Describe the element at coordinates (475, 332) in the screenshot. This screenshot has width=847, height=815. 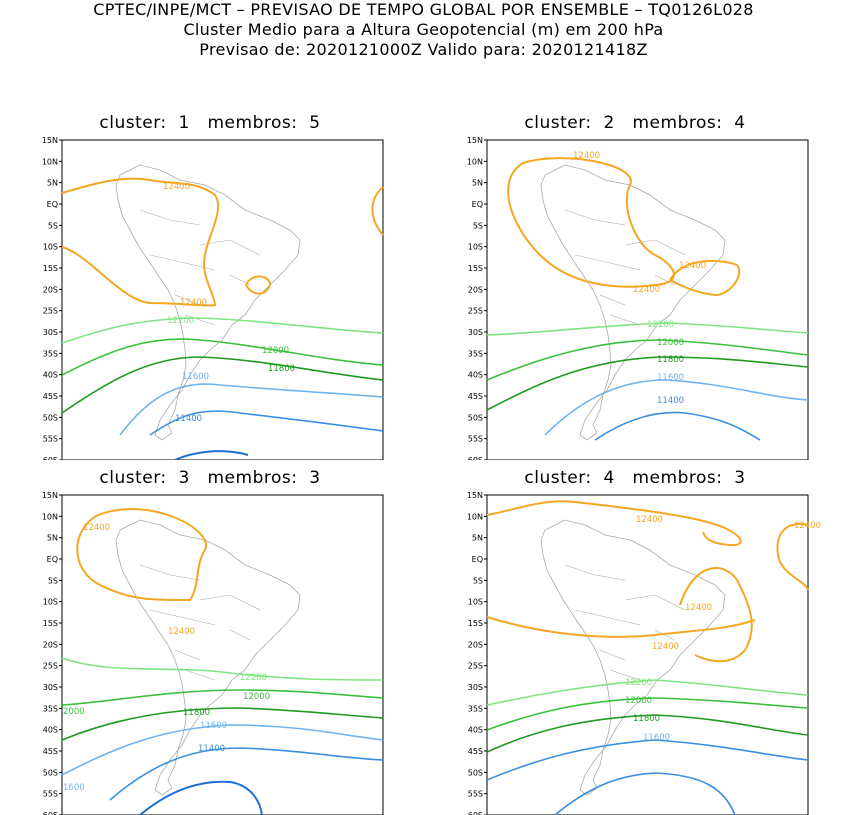
I see `lat-tick-label: 30S` at that location.